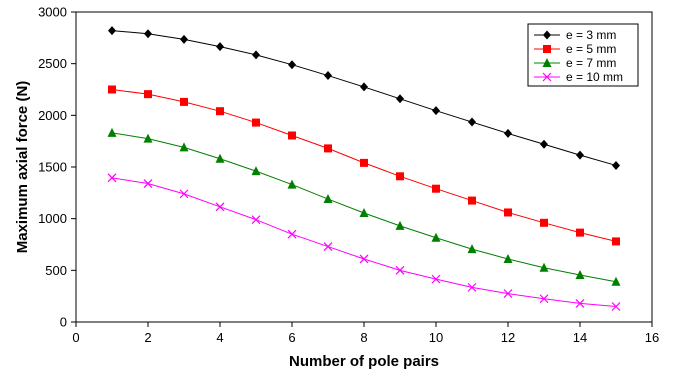 This screenshot has height=380, width=680. I want to click on legend-entry: e = 5 mm, so click(575, 49).